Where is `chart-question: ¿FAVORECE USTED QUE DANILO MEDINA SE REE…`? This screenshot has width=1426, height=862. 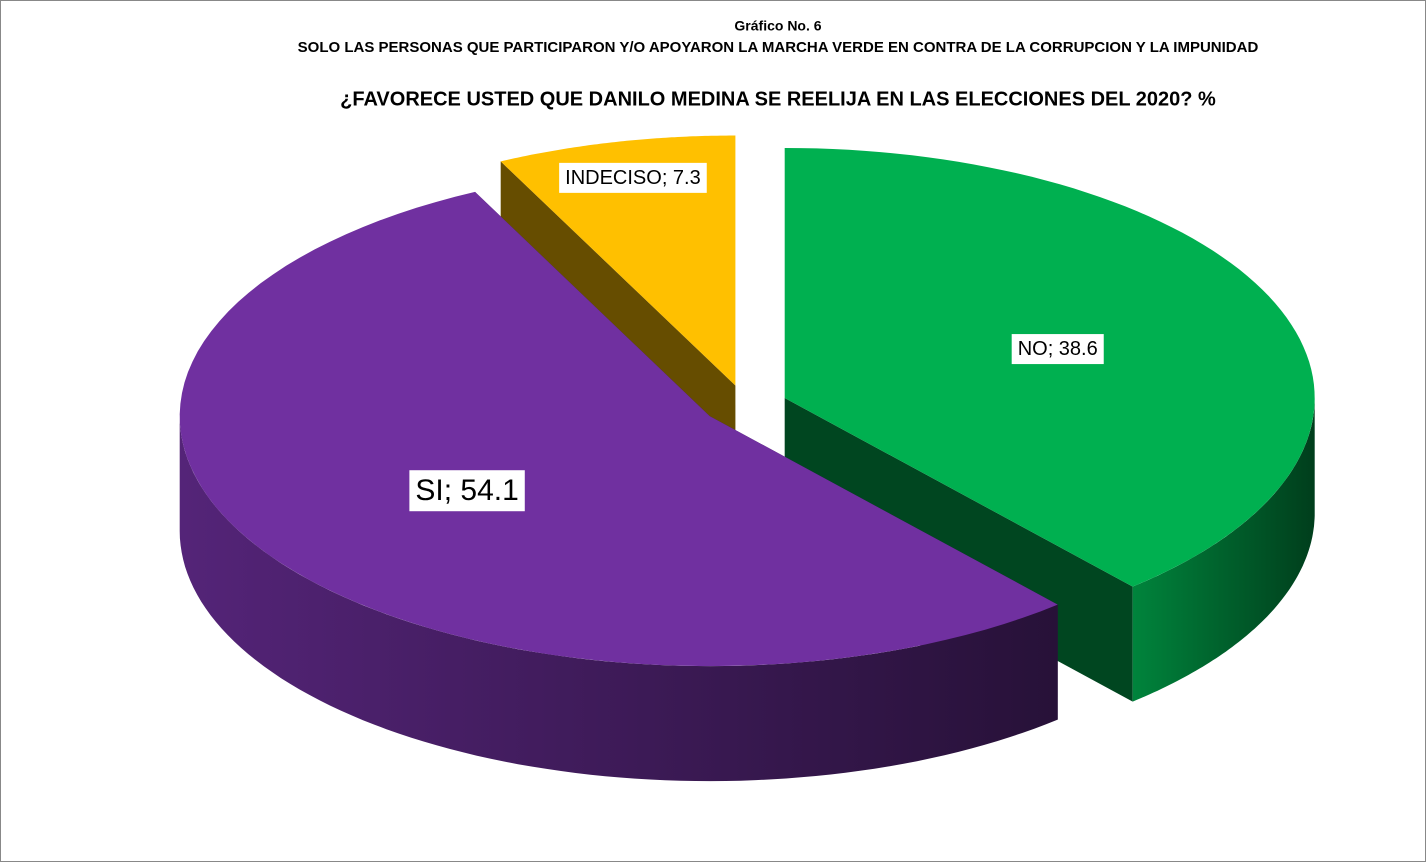 chart-question: ¿FAVORECE USTED QUE DANILO MEDINA SE REE… is located at coordinates (778, 99).